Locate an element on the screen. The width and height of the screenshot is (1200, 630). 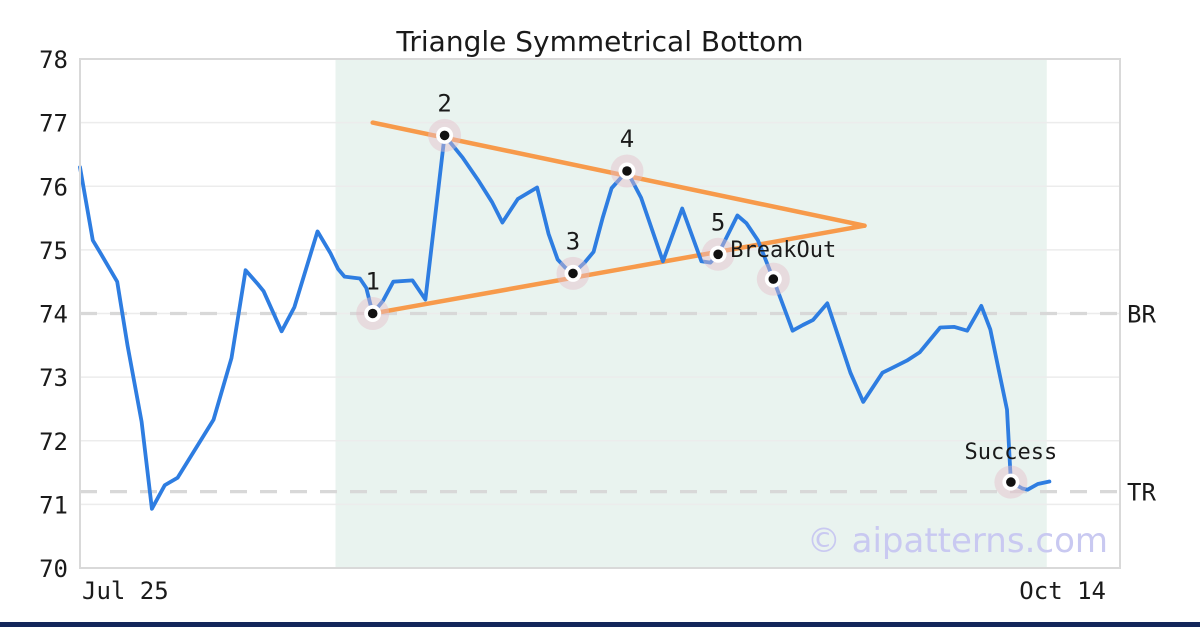
y-tick-label-77: 77 is located at coordinates (53, 124).